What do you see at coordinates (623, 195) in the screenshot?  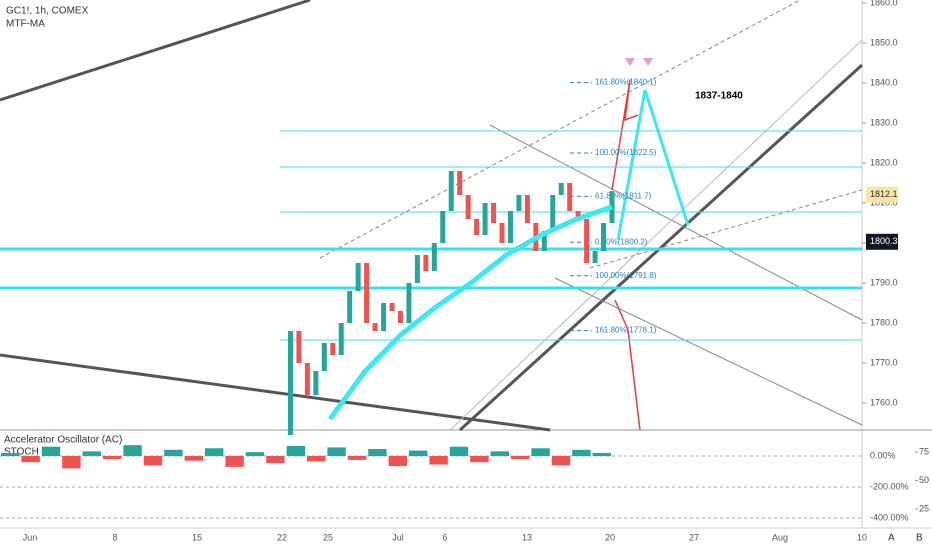 I see `fib-label: 61.80%(1811.7)` at bounding box center [623, 195].